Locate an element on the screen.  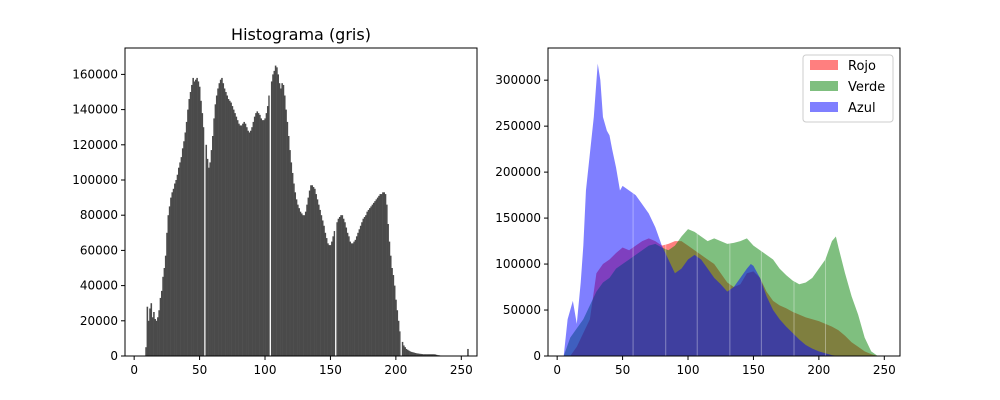
x-tick-label: 150 is located at coordinates (330, 370).